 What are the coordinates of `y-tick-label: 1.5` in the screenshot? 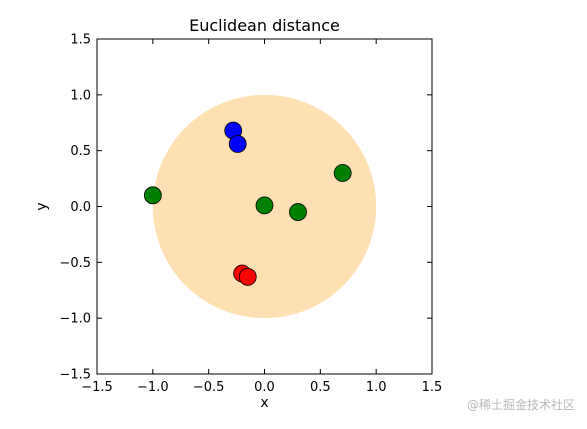 It's located at (80, 40).